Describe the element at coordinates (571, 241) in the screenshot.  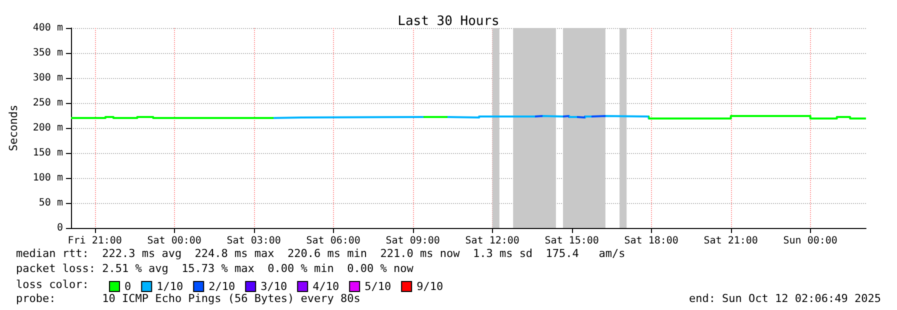
I see `x-tick-label: Sat 15:00` at that location.